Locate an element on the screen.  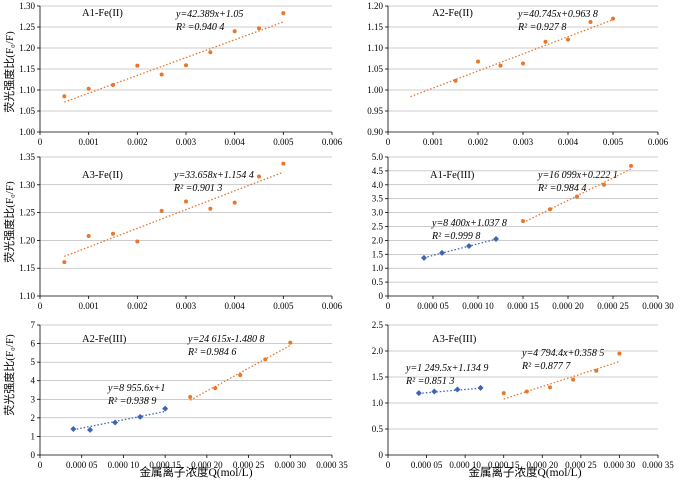
r-squared-label: R² =0.984 6 is located at coordinates (211, 352).